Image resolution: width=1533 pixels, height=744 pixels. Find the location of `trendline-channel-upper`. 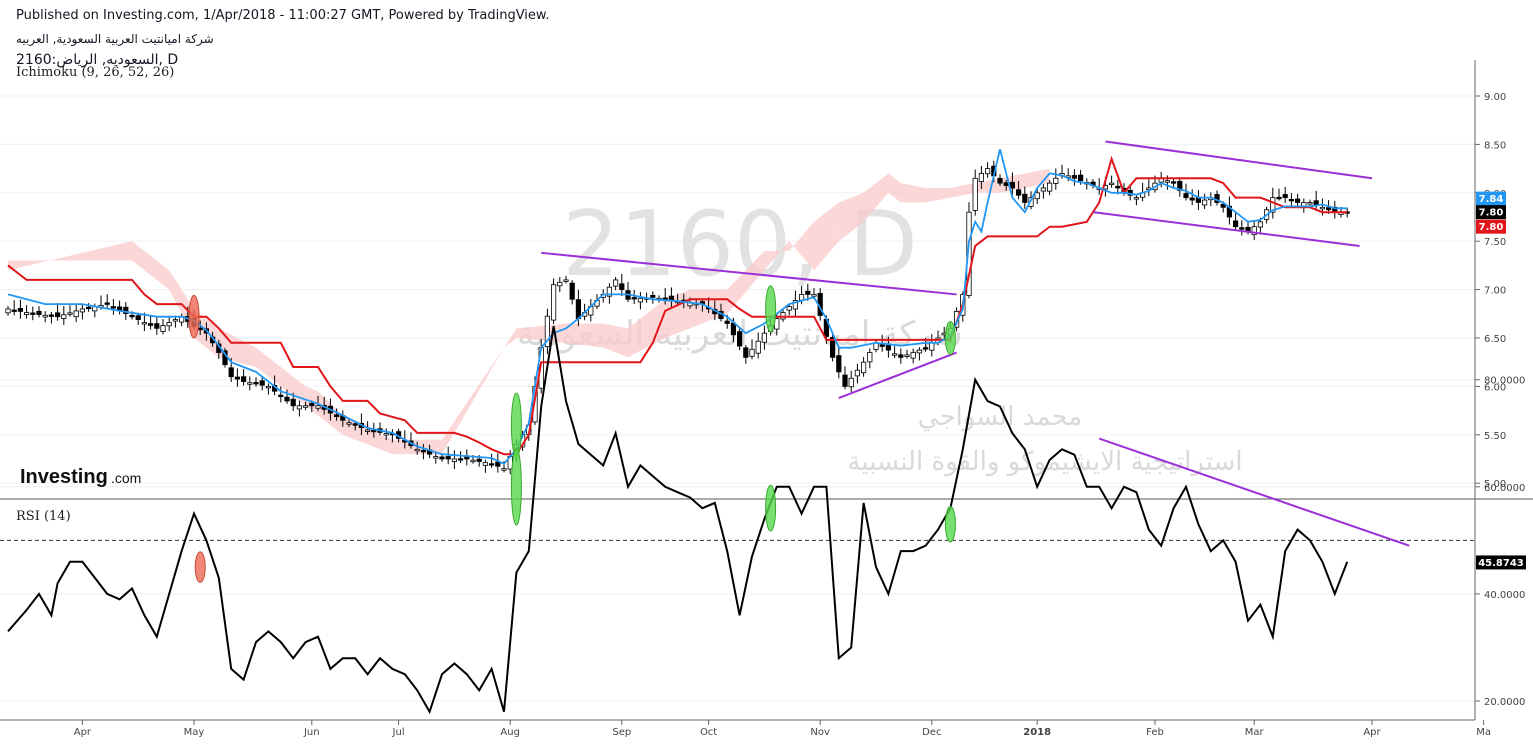

trendline-channel-upper is located at coordinates (1239, 160).